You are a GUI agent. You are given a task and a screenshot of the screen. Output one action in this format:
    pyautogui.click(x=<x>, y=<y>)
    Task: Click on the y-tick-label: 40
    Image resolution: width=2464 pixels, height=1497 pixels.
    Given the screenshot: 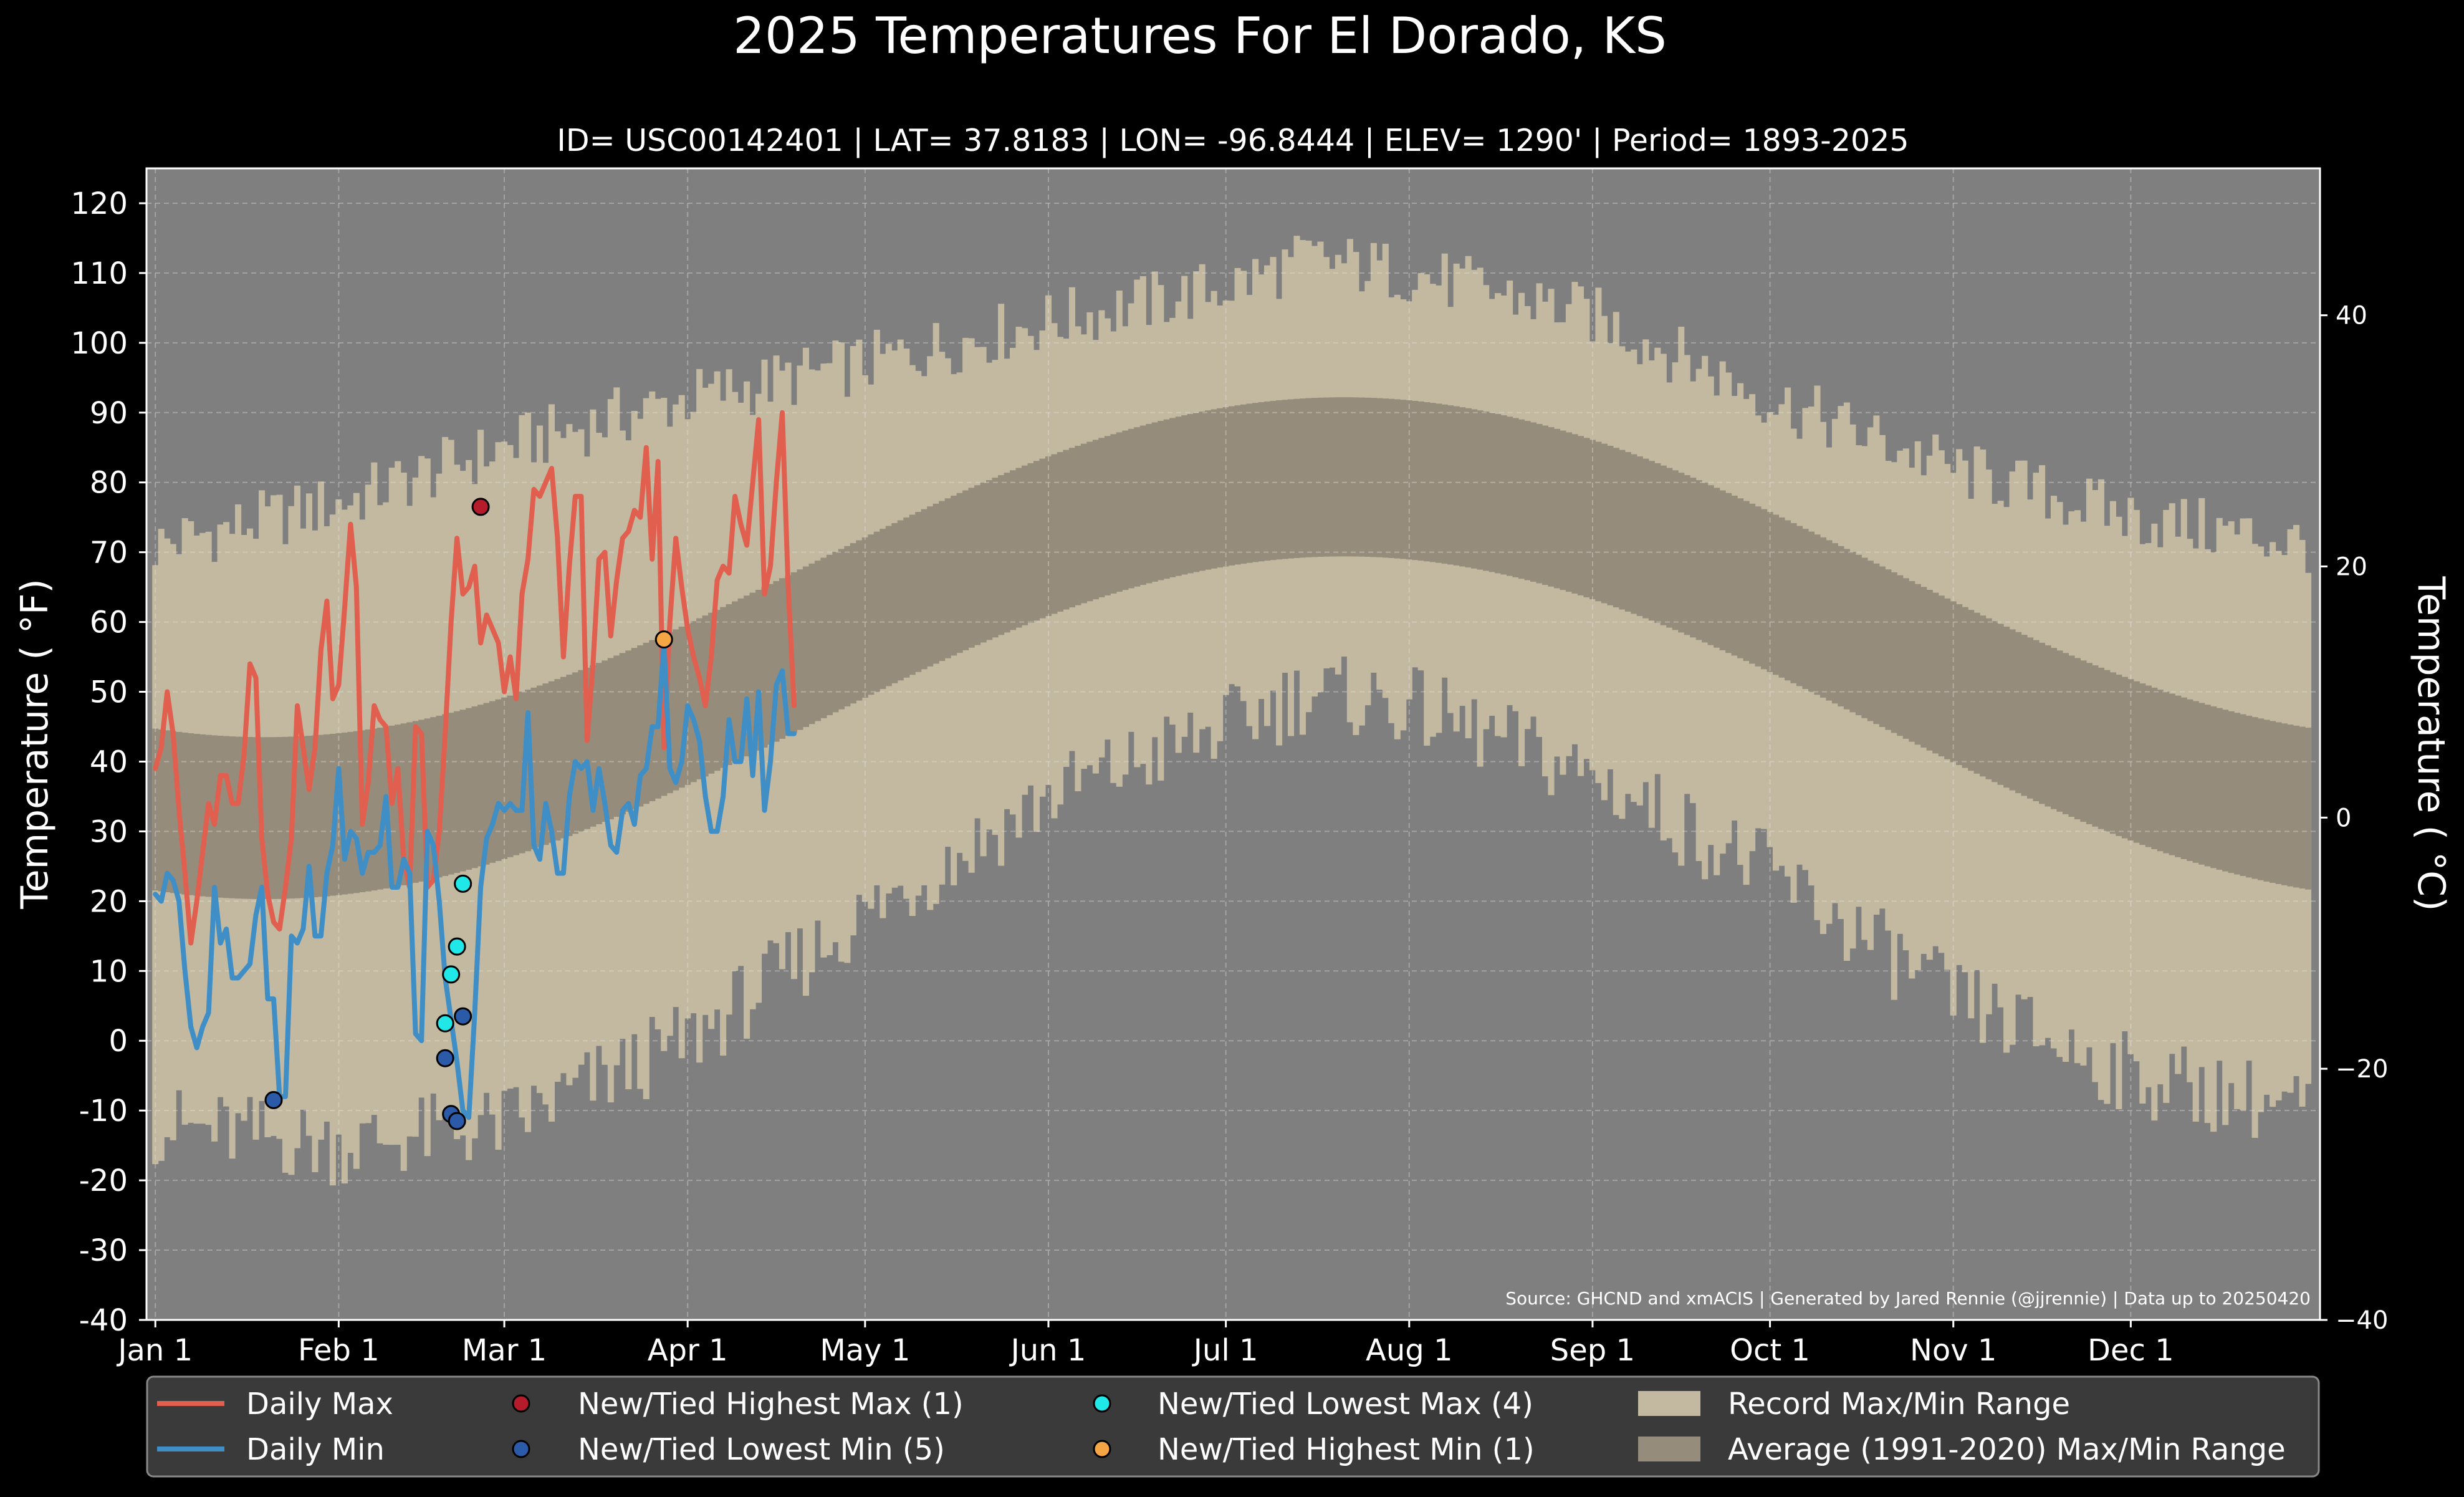 What is the action you would take?
    pyautogui.click(x=109, y=761)
    